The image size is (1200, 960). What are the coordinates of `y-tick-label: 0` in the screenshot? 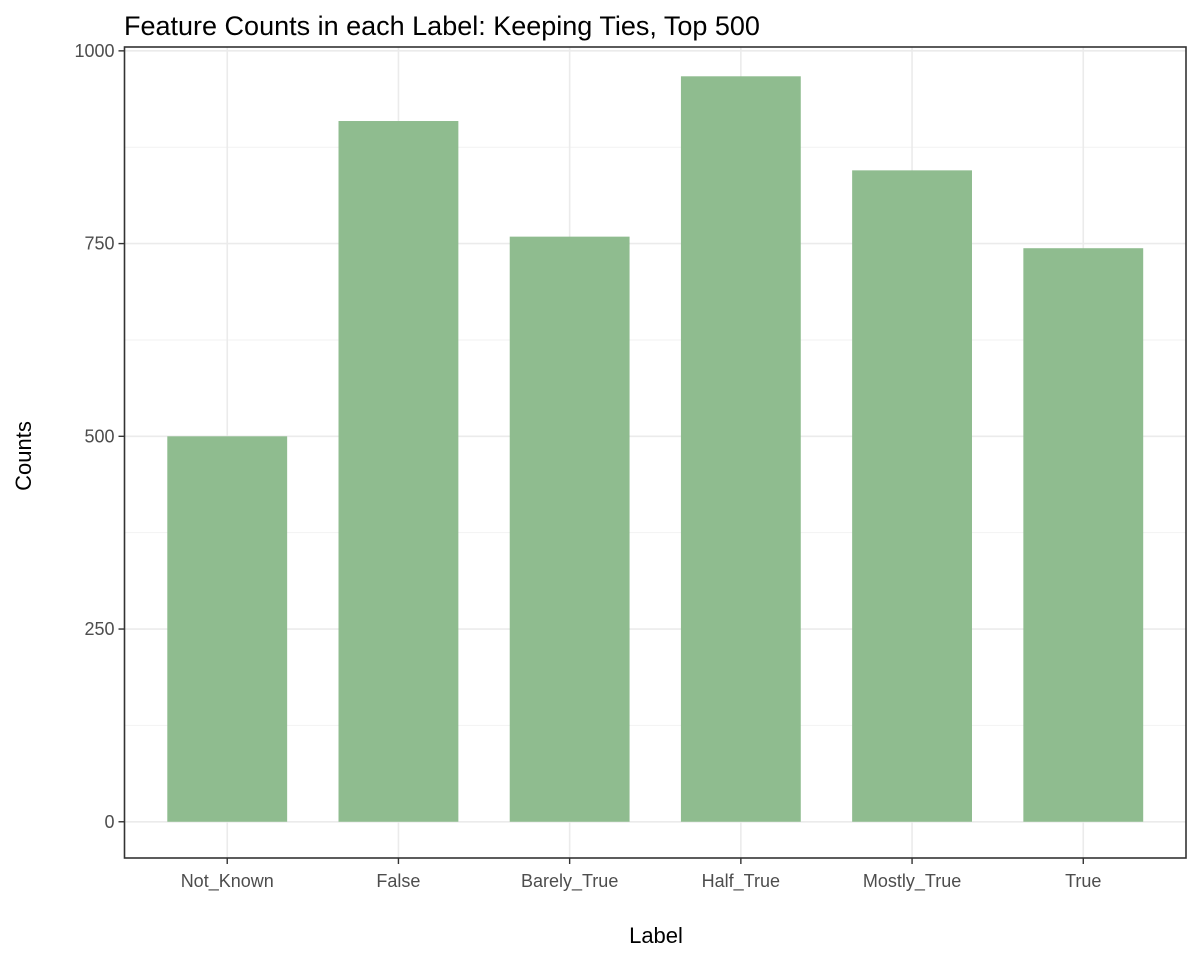 It's located at (109, 822).